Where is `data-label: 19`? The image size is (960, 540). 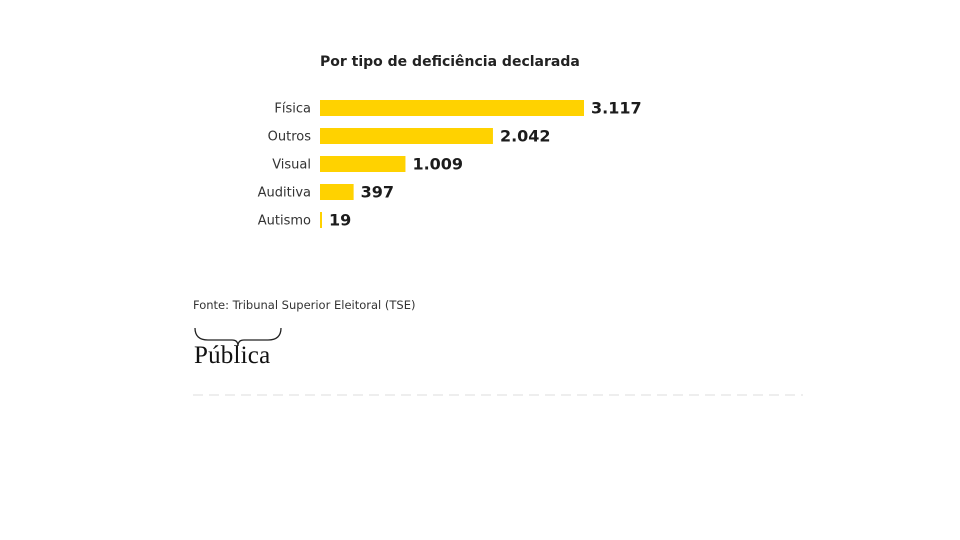 data-label: 19 is located at coordinates (340, 220).